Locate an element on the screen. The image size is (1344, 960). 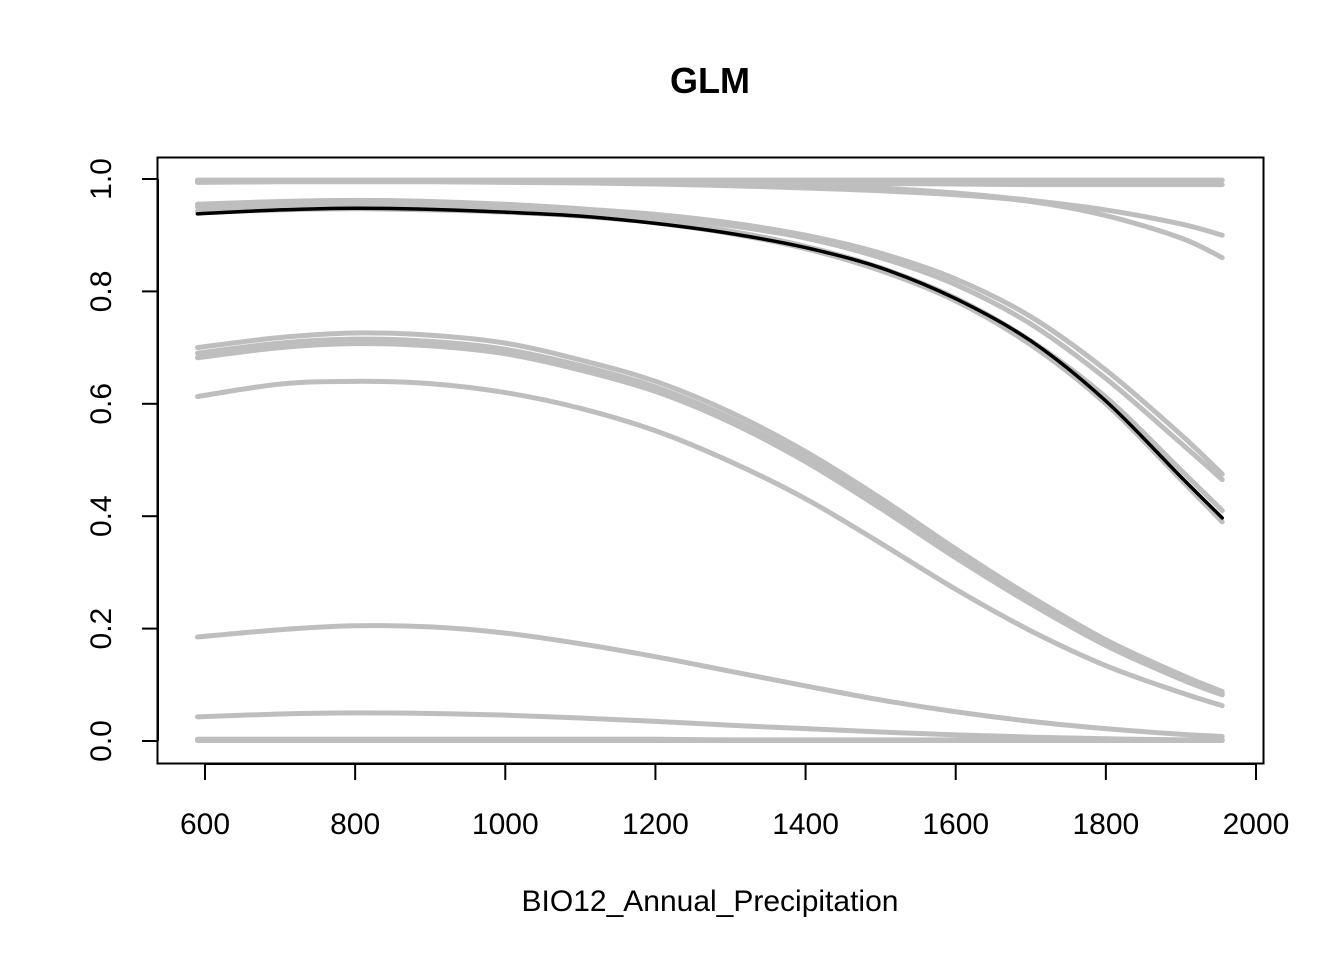
y-tick-label: 0.8 is located at coordinates (101, 292).